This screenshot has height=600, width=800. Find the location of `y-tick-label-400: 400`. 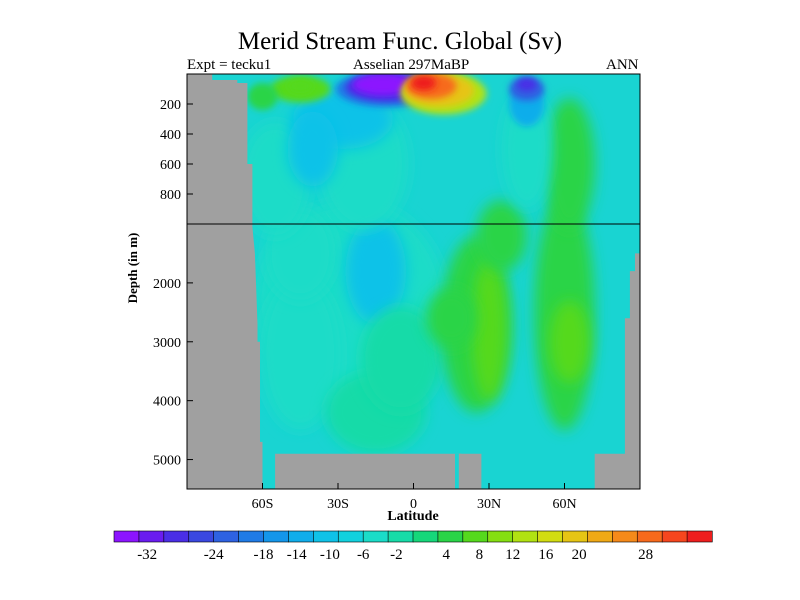

y-tick-label-400: 400 is located at coordinates (170, 135).